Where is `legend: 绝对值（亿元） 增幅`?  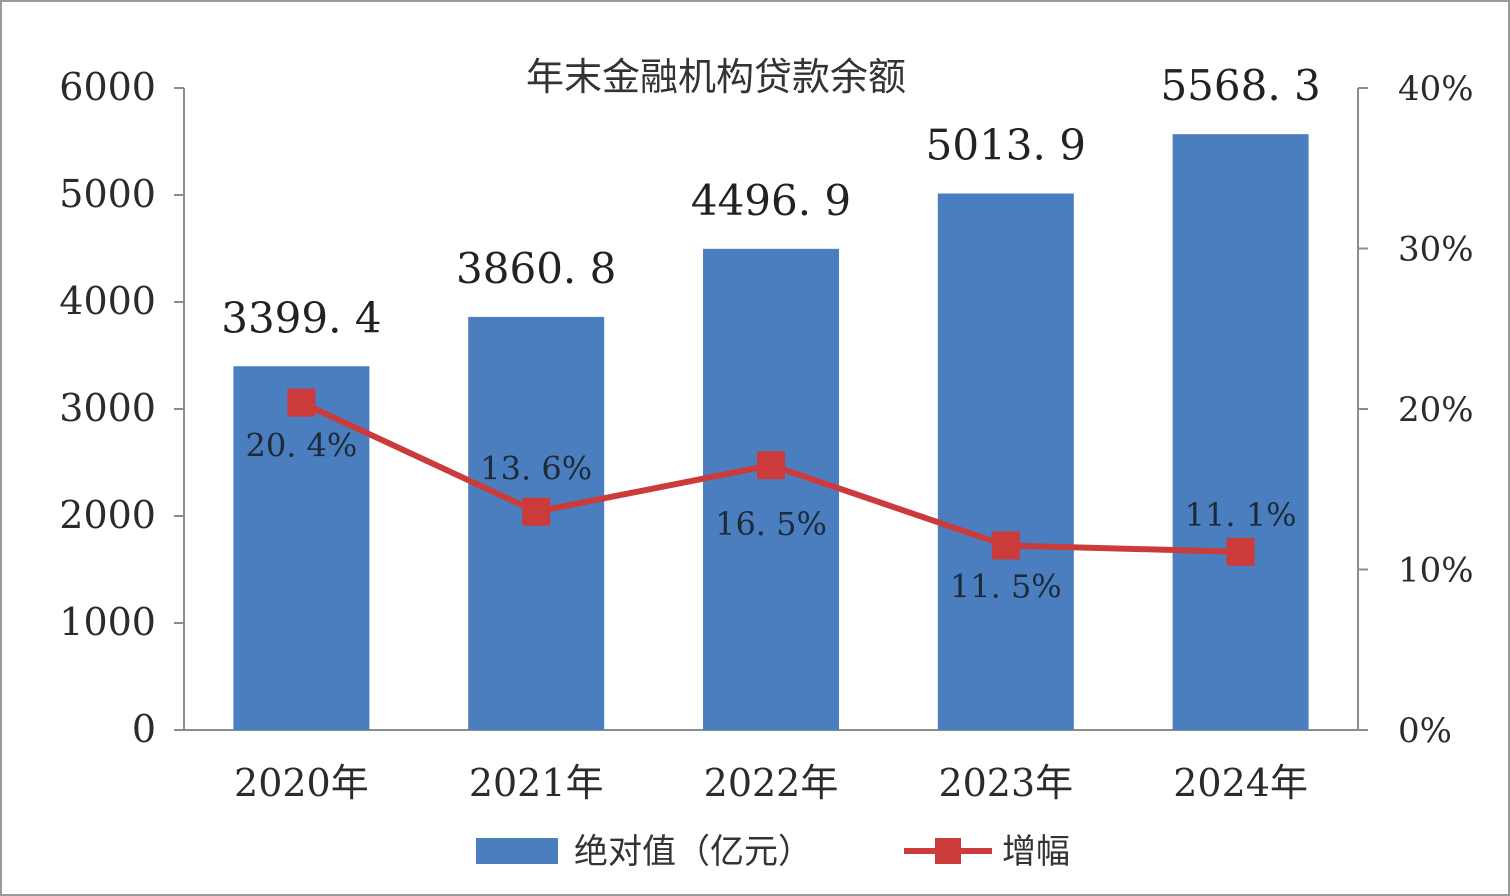 legend: 绝对值（亿元） 增幅 is located at coordinates (773, 852).